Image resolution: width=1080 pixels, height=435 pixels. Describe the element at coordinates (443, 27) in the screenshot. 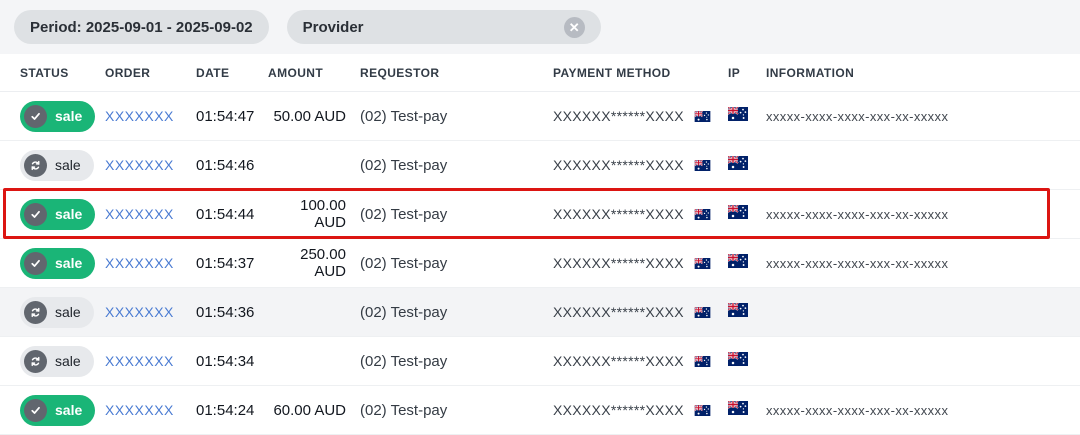

I see `provider-filter-chip: Provider ✕` at that location.